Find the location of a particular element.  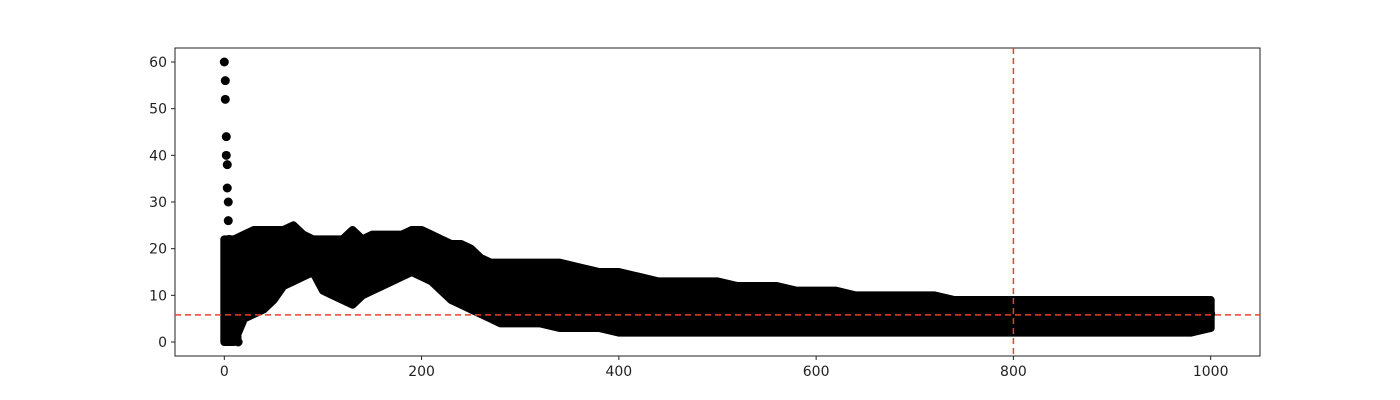

x-tick-label: 1000 is located at coordinates (1211, 372).